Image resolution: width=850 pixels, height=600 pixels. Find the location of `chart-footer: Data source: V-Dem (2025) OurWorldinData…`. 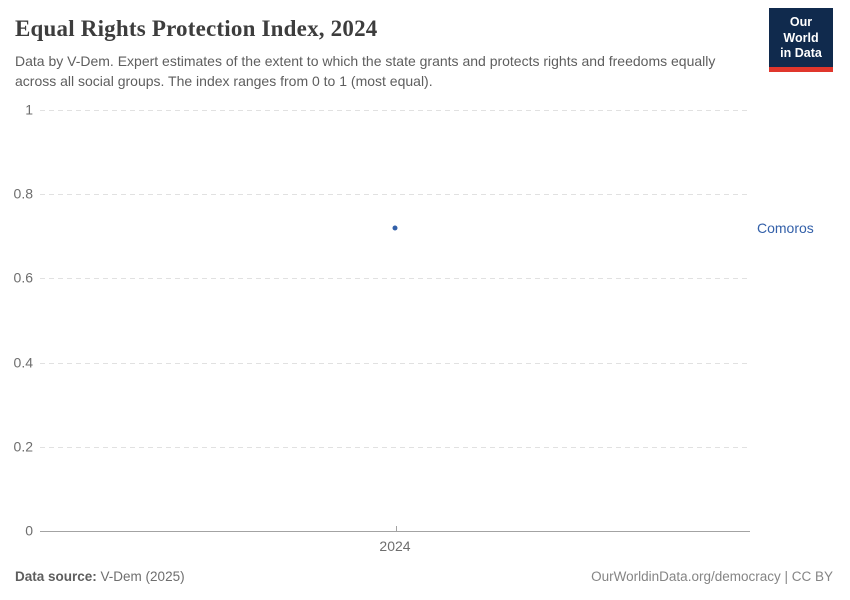

chart-footer: Data source: V-Dem (2025) OurWorldinData… is located at coordinates (424, 576).